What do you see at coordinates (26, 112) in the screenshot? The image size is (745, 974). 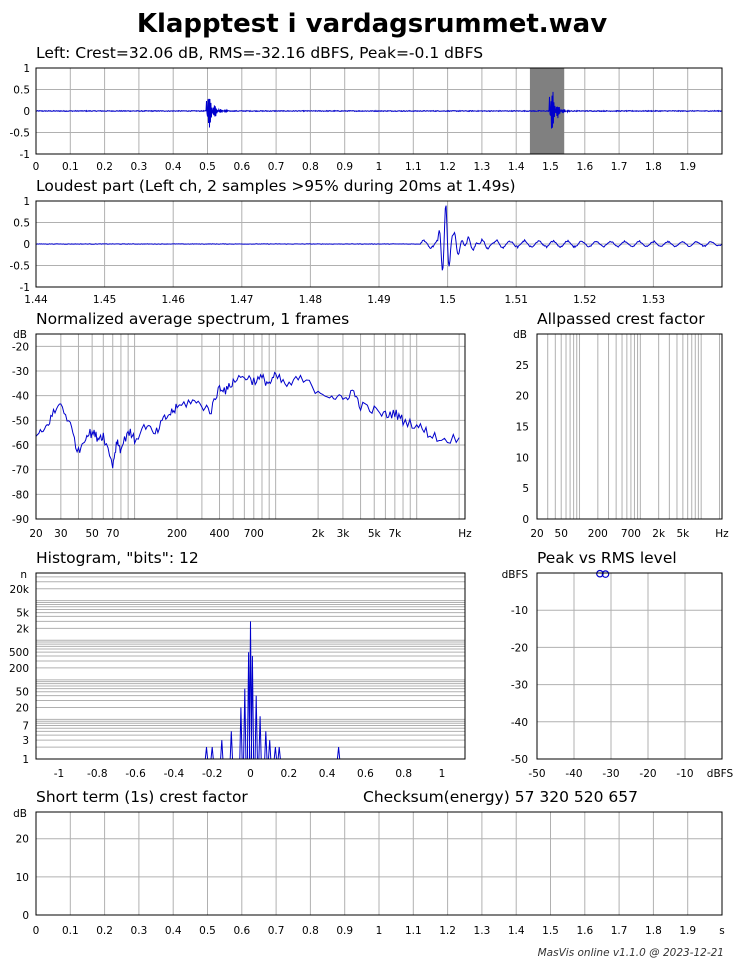 I see `waveform-ytick: 0` at bounding box center [26, 112].